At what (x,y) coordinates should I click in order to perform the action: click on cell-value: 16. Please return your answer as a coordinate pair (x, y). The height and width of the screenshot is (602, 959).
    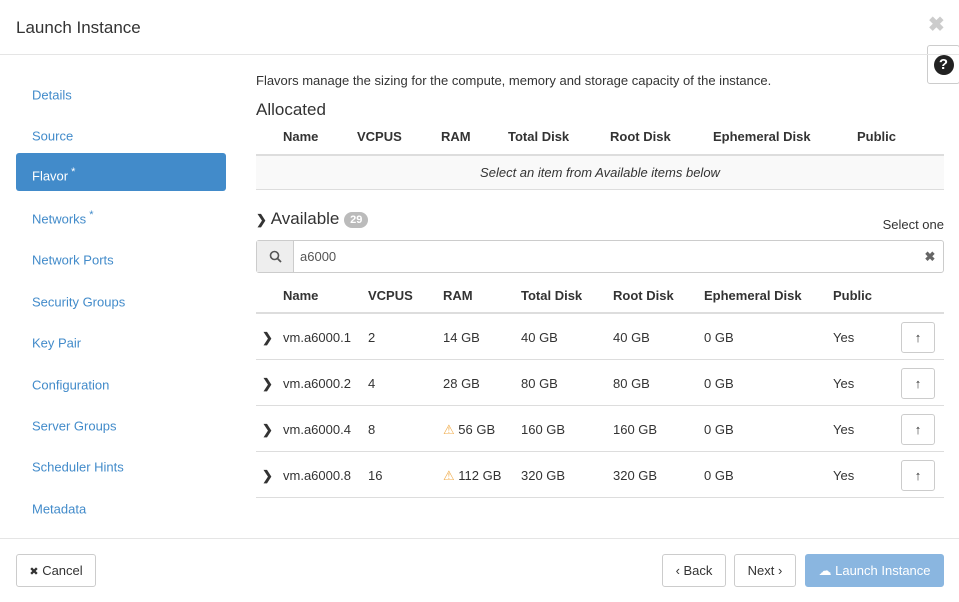
    Looking at the image, I should click on (375, 475).